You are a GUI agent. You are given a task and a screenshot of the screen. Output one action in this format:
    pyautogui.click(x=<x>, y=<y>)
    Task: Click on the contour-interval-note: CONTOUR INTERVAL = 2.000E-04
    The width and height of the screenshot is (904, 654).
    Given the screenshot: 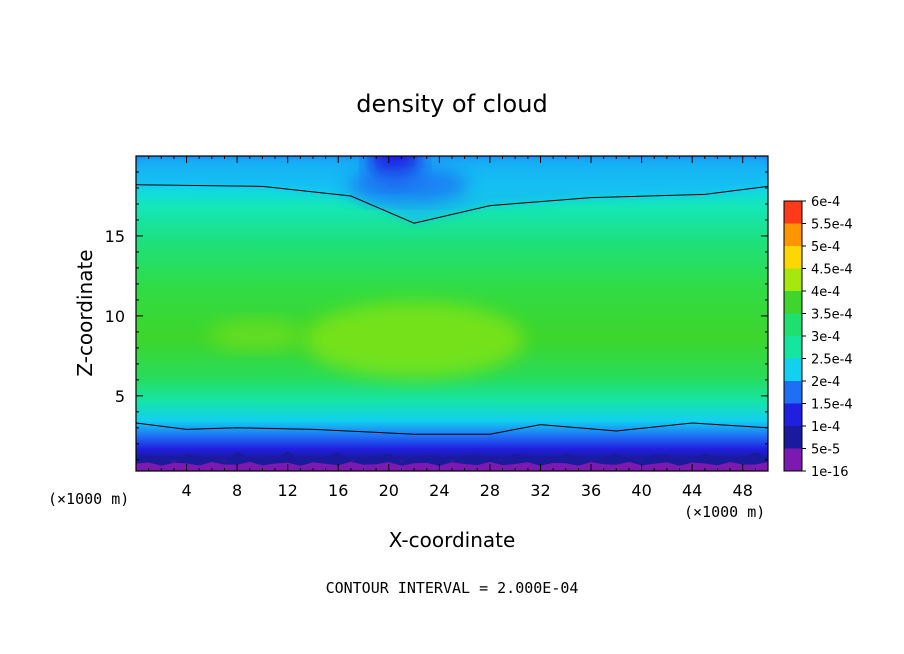 What is the action you would take?
    pyautogui.click(x=452, y=588)
    